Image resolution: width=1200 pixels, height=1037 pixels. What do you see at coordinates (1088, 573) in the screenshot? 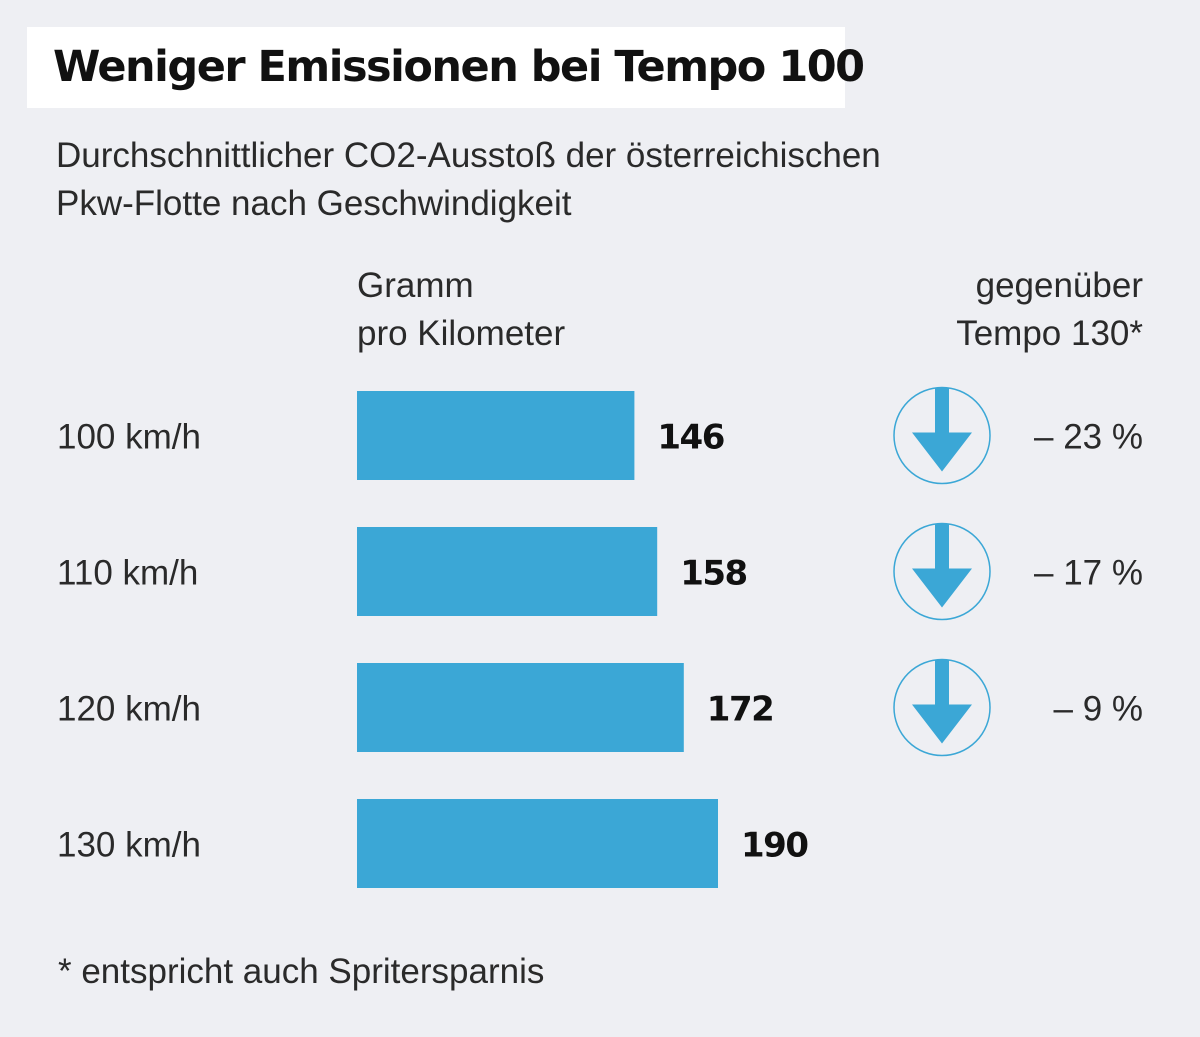
I see `change-label: – 17 %` at bounding box center [1088, 573].